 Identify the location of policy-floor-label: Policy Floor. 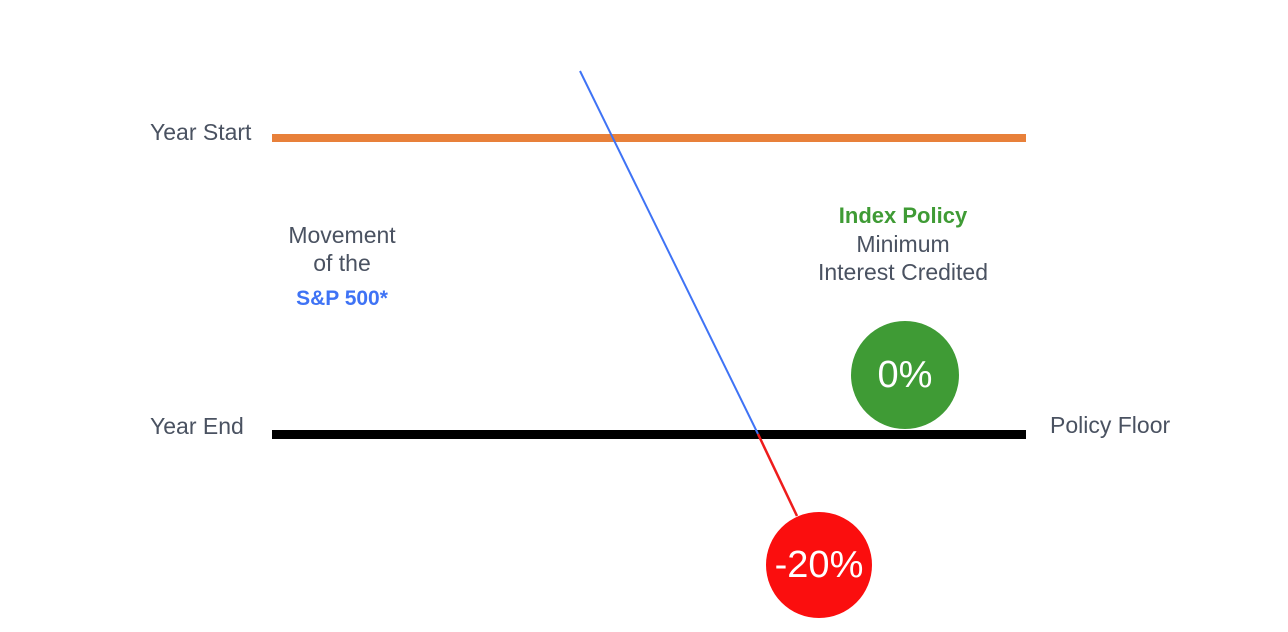
(1110, 425).